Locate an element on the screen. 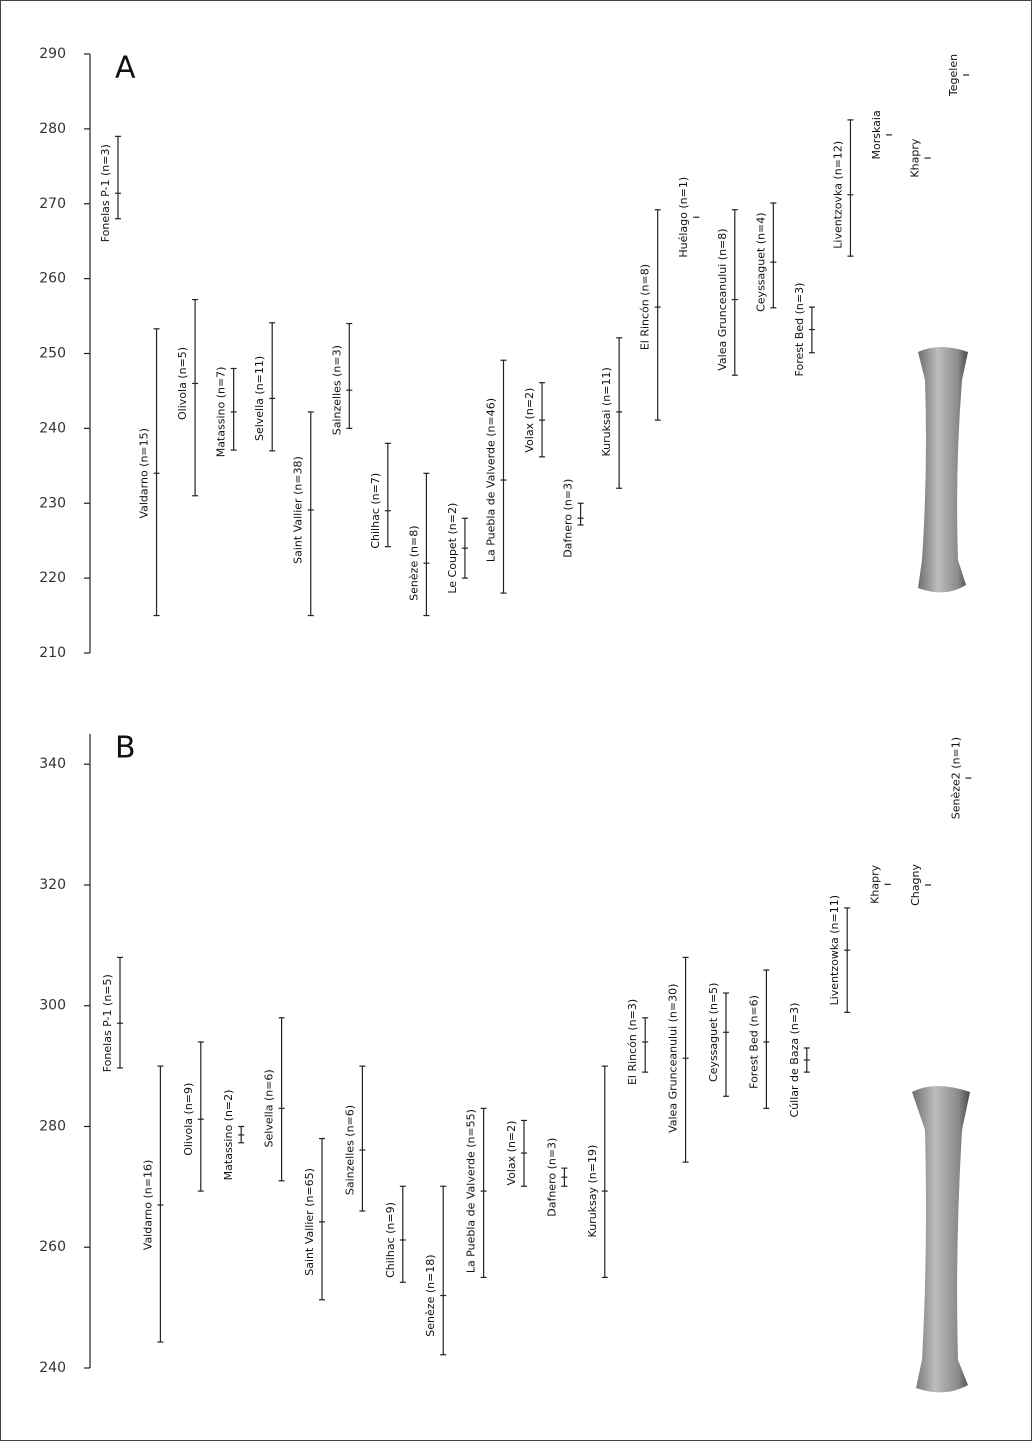  site-label: Huélago (n=1) is located at coordinates (683, 217).